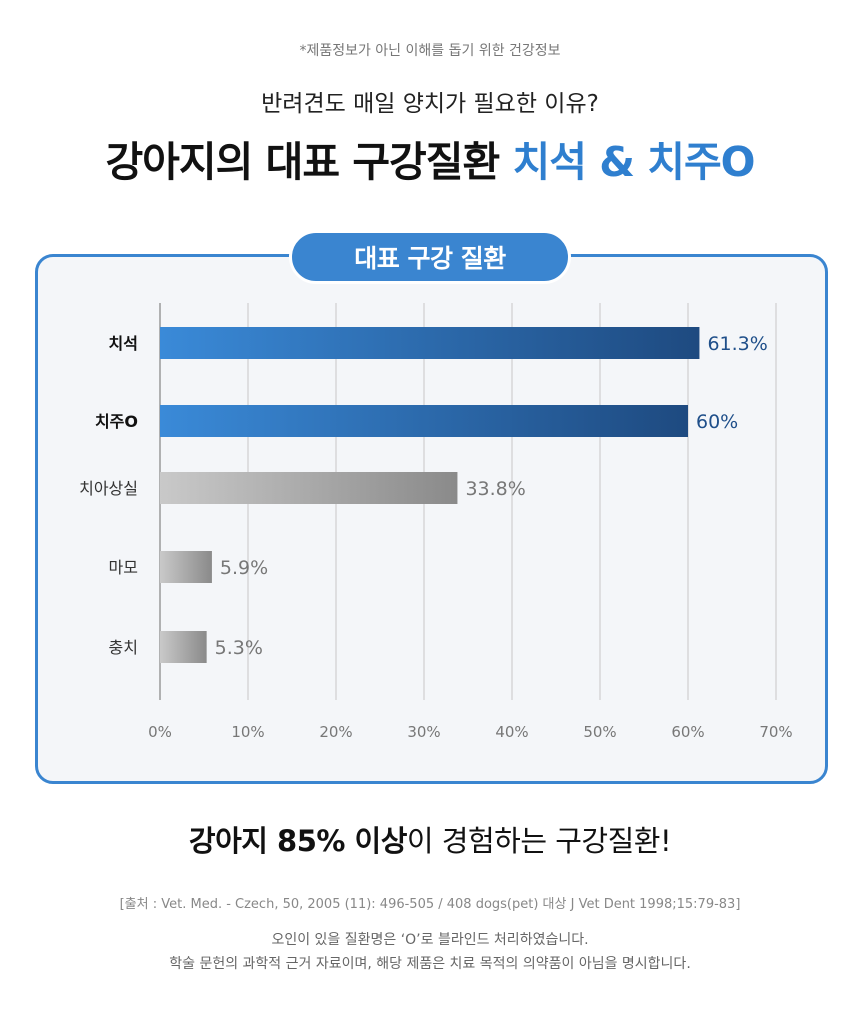 The image size is (860, 1010). I want to click on category-label: 치주O, so click(116, 421).